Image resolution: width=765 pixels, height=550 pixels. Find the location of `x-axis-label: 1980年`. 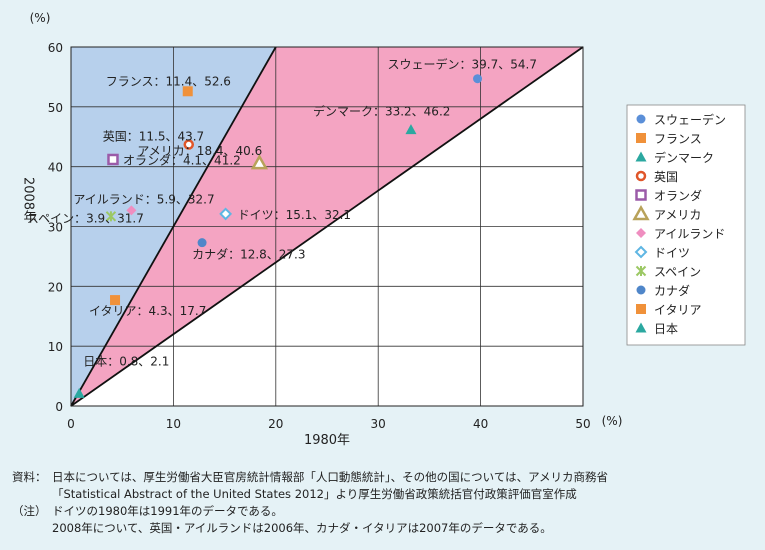

x-axis-label: 1980年 is located at coordinates (327, 440).